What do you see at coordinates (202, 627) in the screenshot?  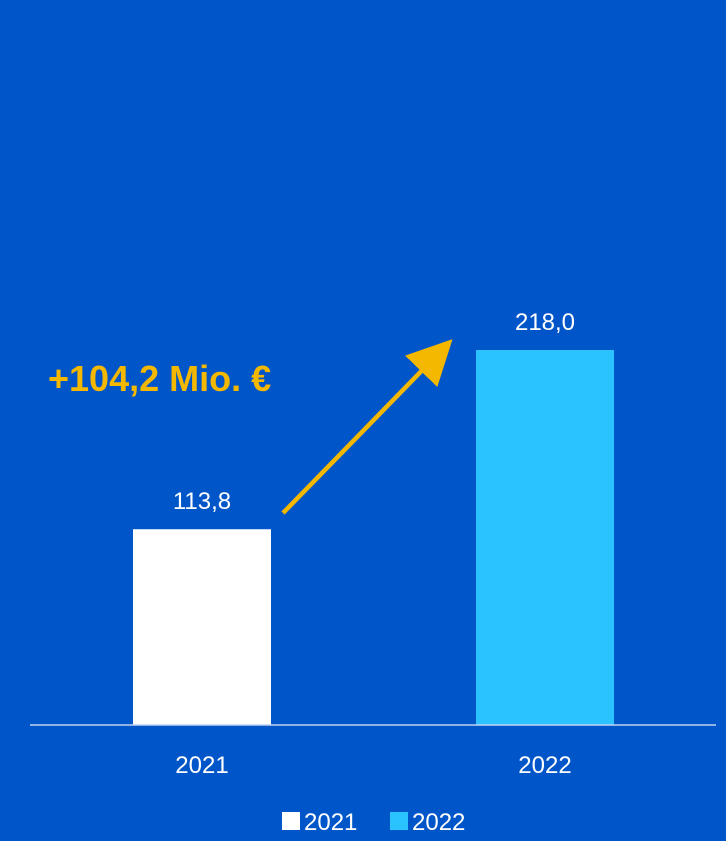 I see `bar-2021` at bounding box center [202, 627].